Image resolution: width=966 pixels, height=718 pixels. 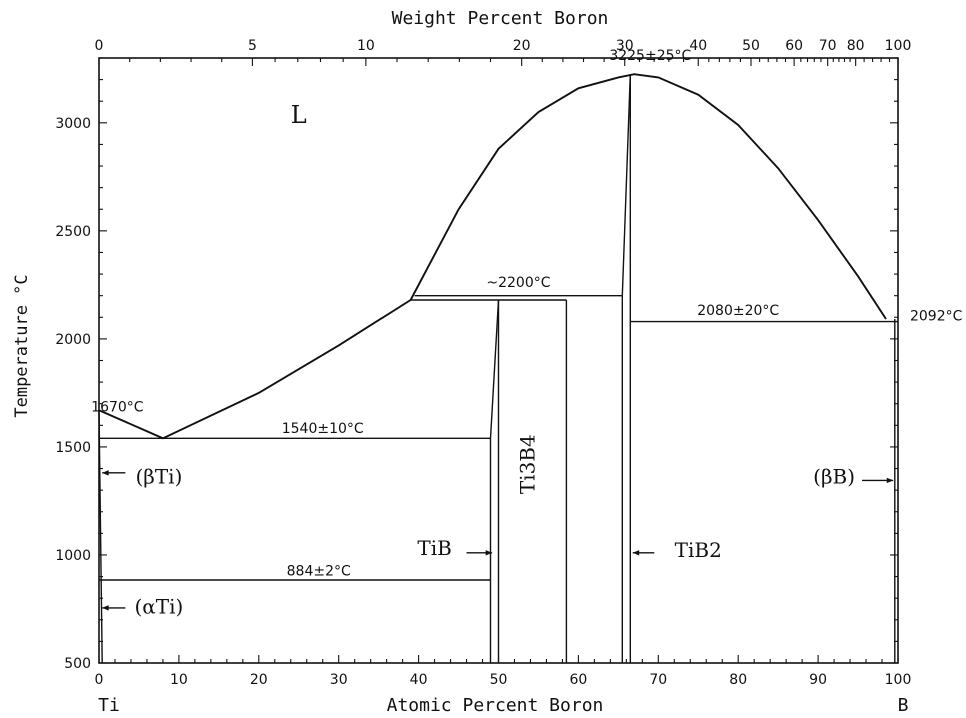 I want to click on bottom-tick-label: 60, so click(x=578, y=680).